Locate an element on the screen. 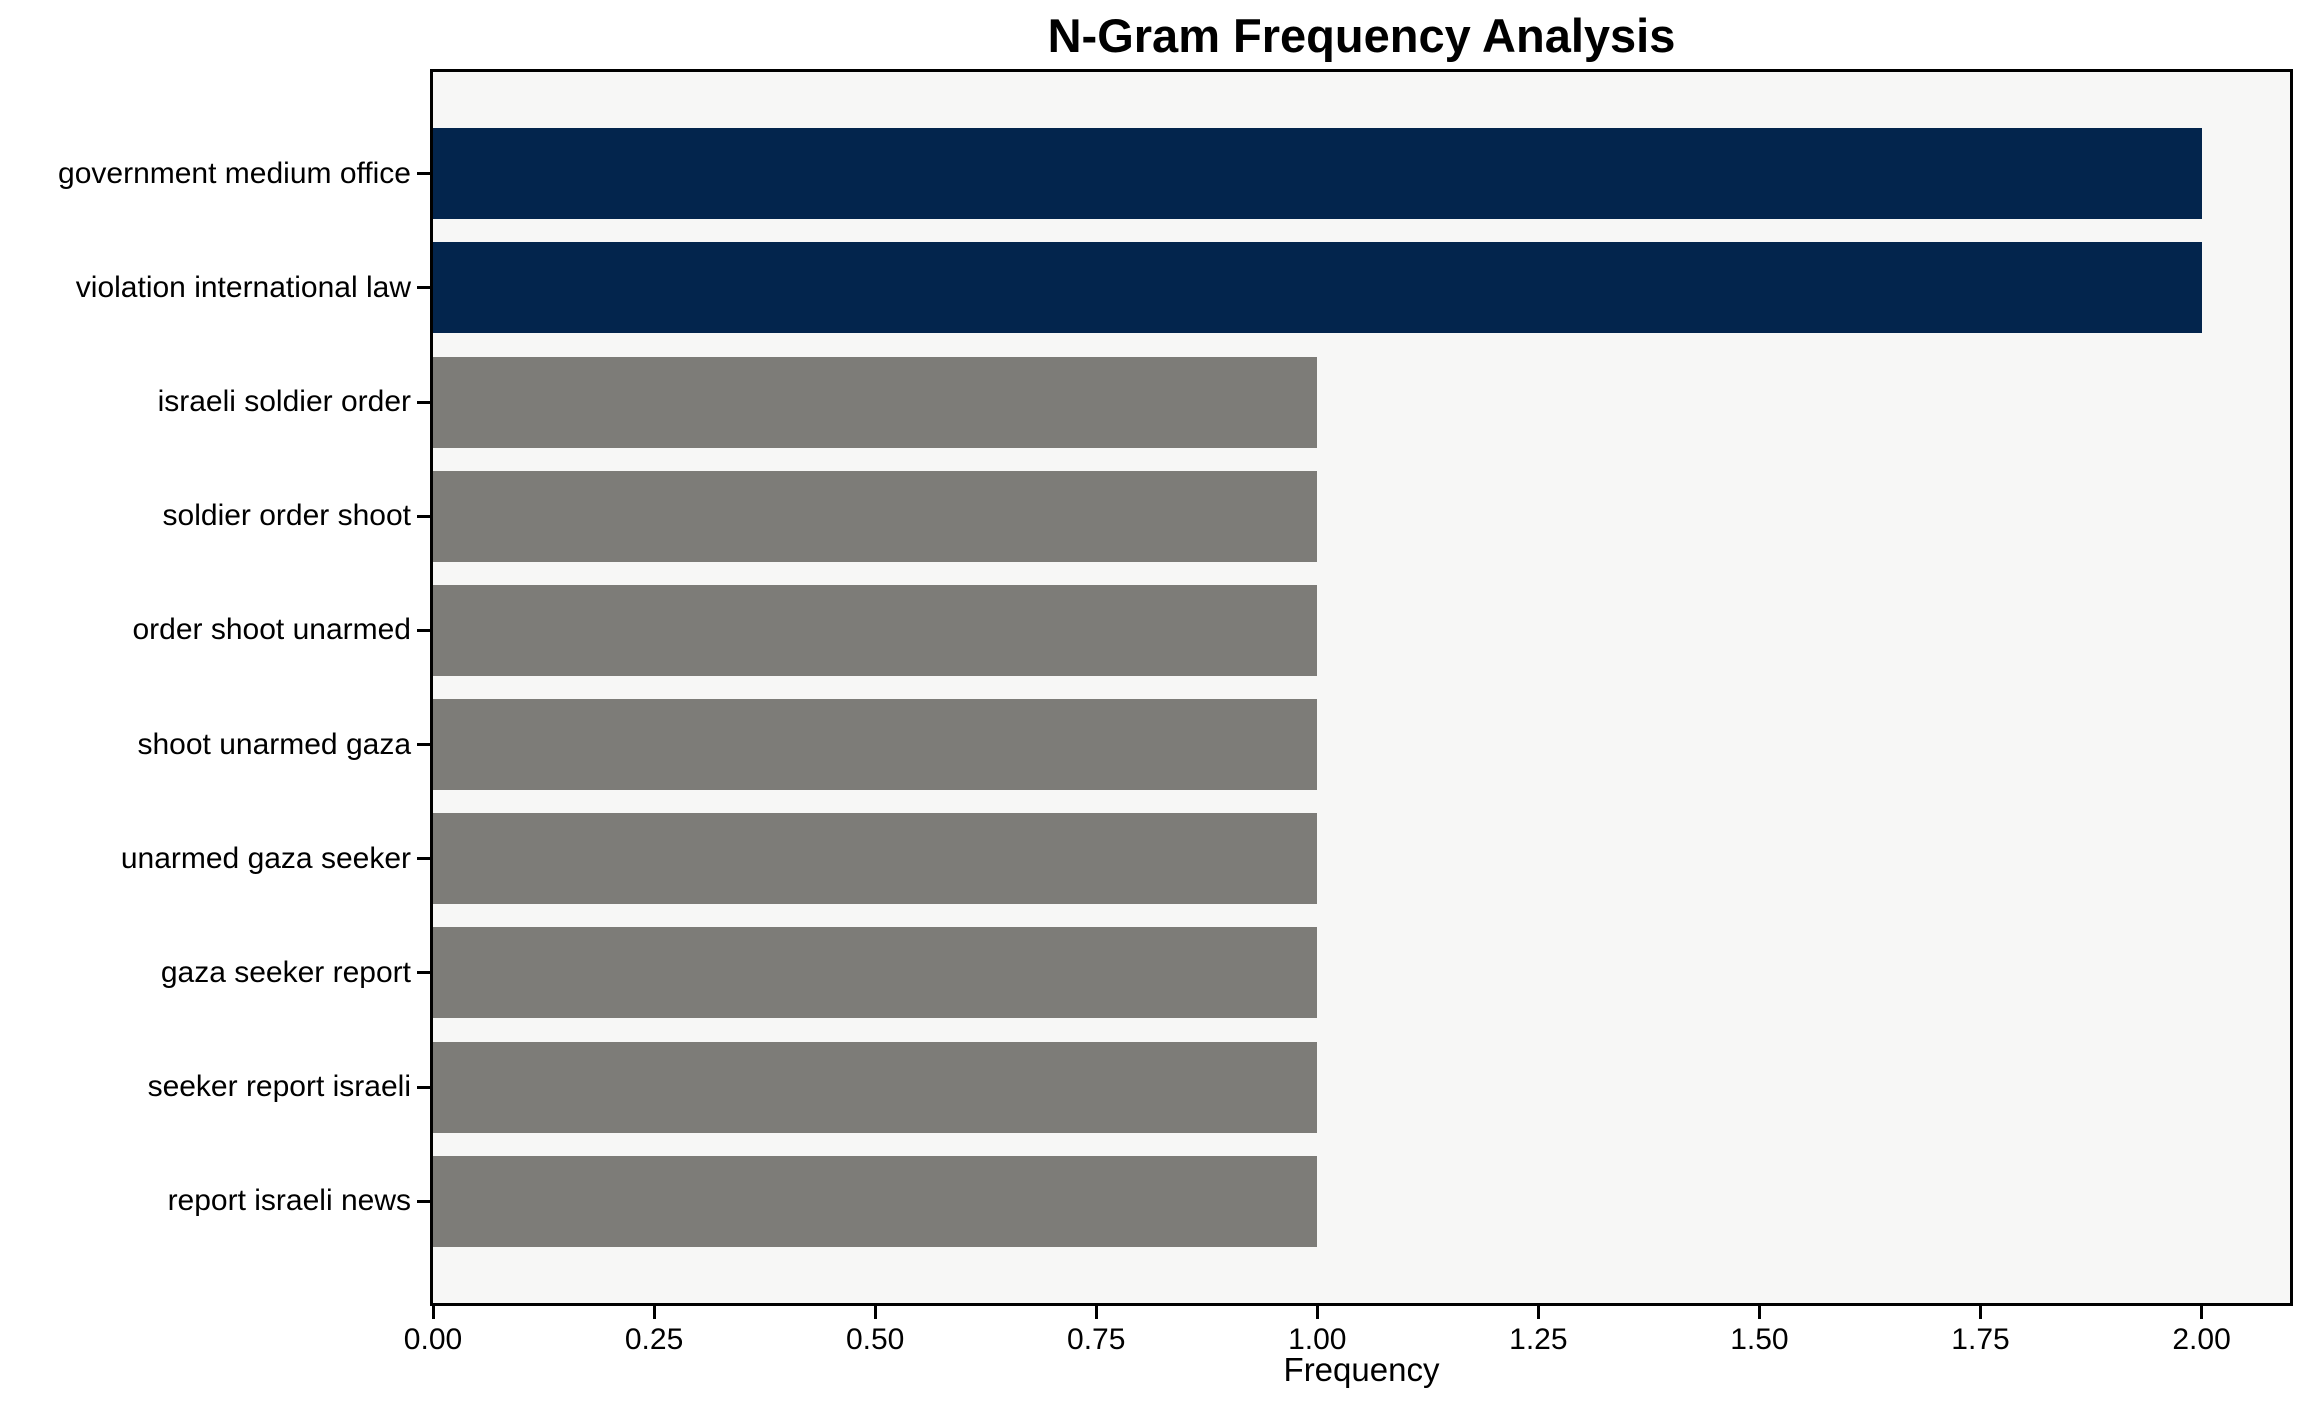  bar-israeli-soldier-order is located at coordinates (875, 402).